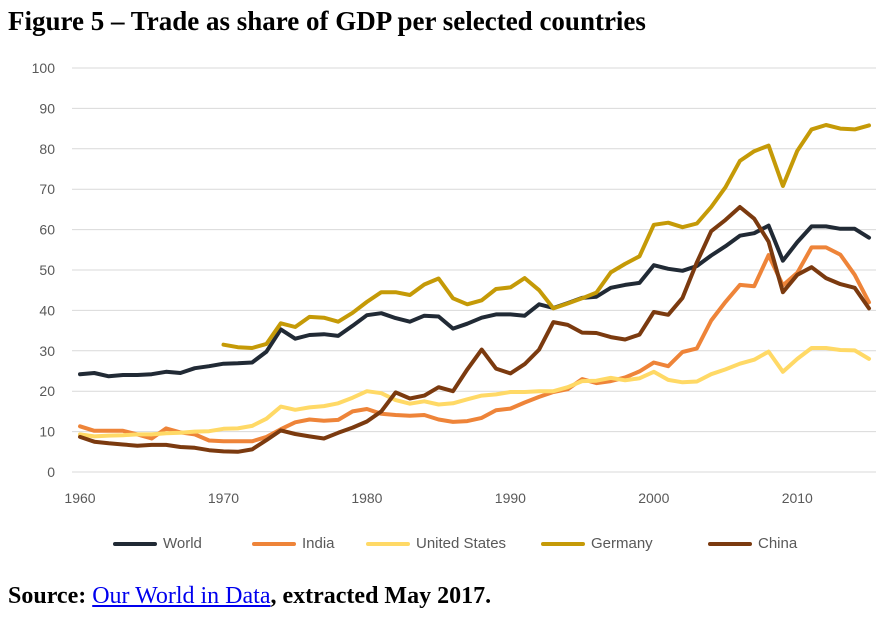 Image resolution: width=883 pixels, height=623 pixels. I want to click on legend-item: Germany, so click(597, 543).